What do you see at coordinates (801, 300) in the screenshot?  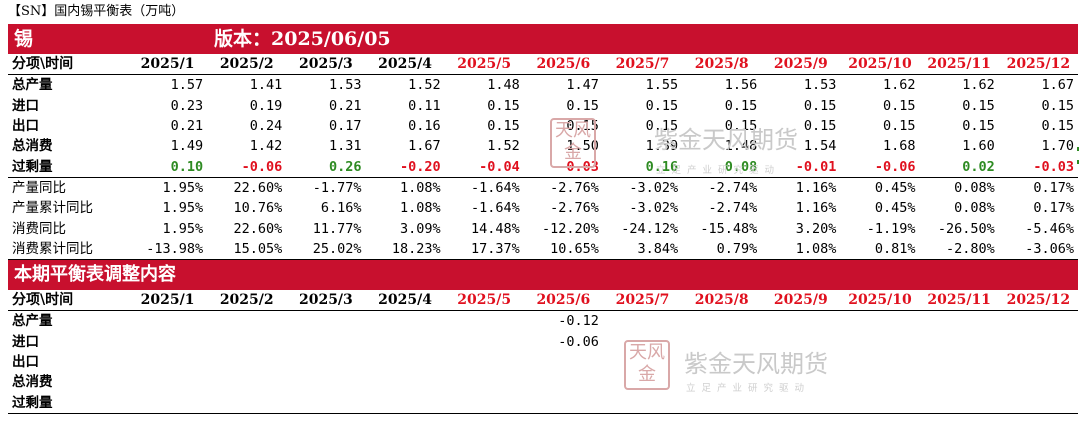 I see `month-header: 2025/9` at bounding box center [801, 300].